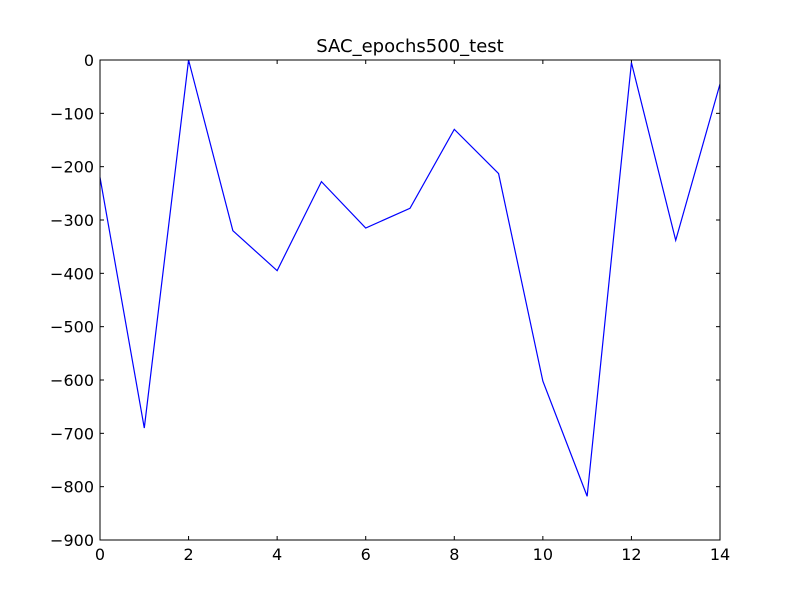  What do you see at coordinates (454, 554) in the screenshot?
I see `x-tick-label: 8` at bounding box center [454, 554].